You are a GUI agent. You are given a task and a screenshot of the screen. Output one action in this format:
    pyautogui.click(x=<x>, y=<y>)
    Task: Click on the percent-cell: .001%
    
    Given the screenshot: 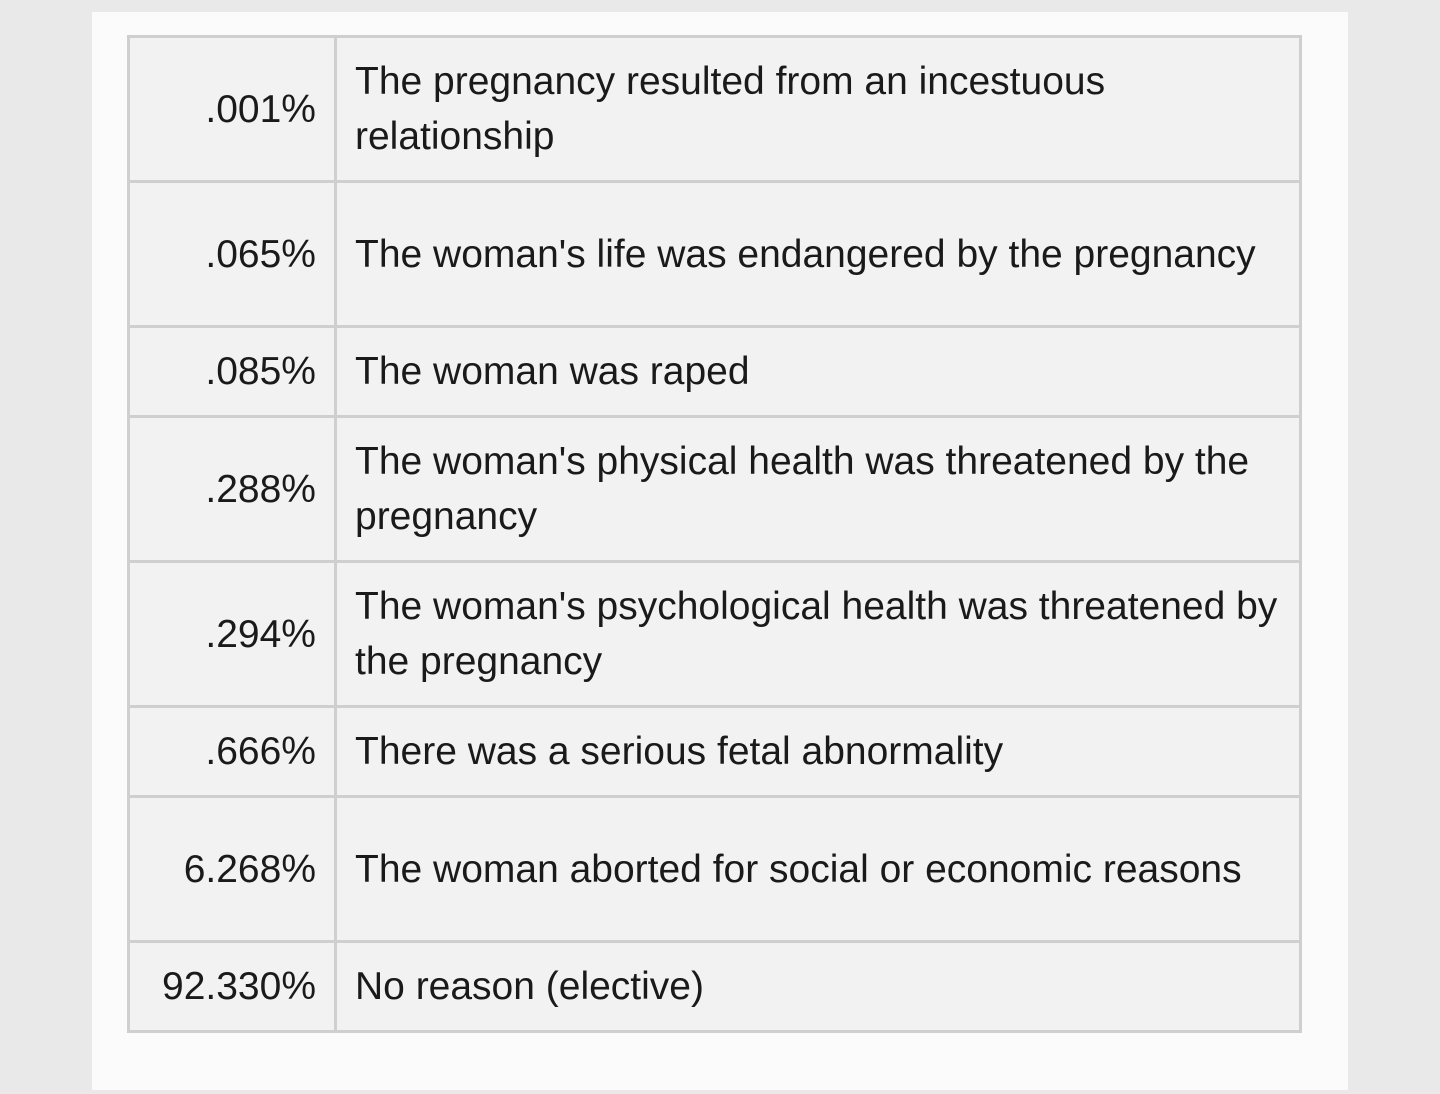 What is the action you would take?
    pyautogui.click(x=232, y=109)
    